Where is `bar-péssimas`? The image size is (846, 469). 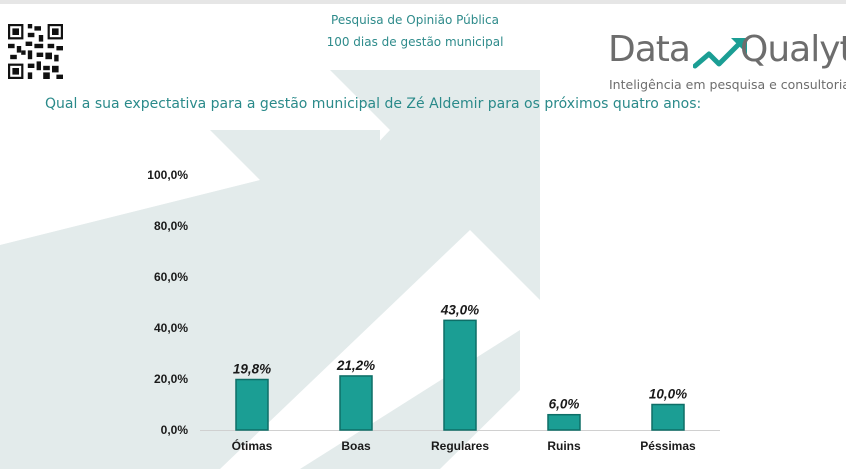
bar-péssimas is located at coordinates (668, 417).